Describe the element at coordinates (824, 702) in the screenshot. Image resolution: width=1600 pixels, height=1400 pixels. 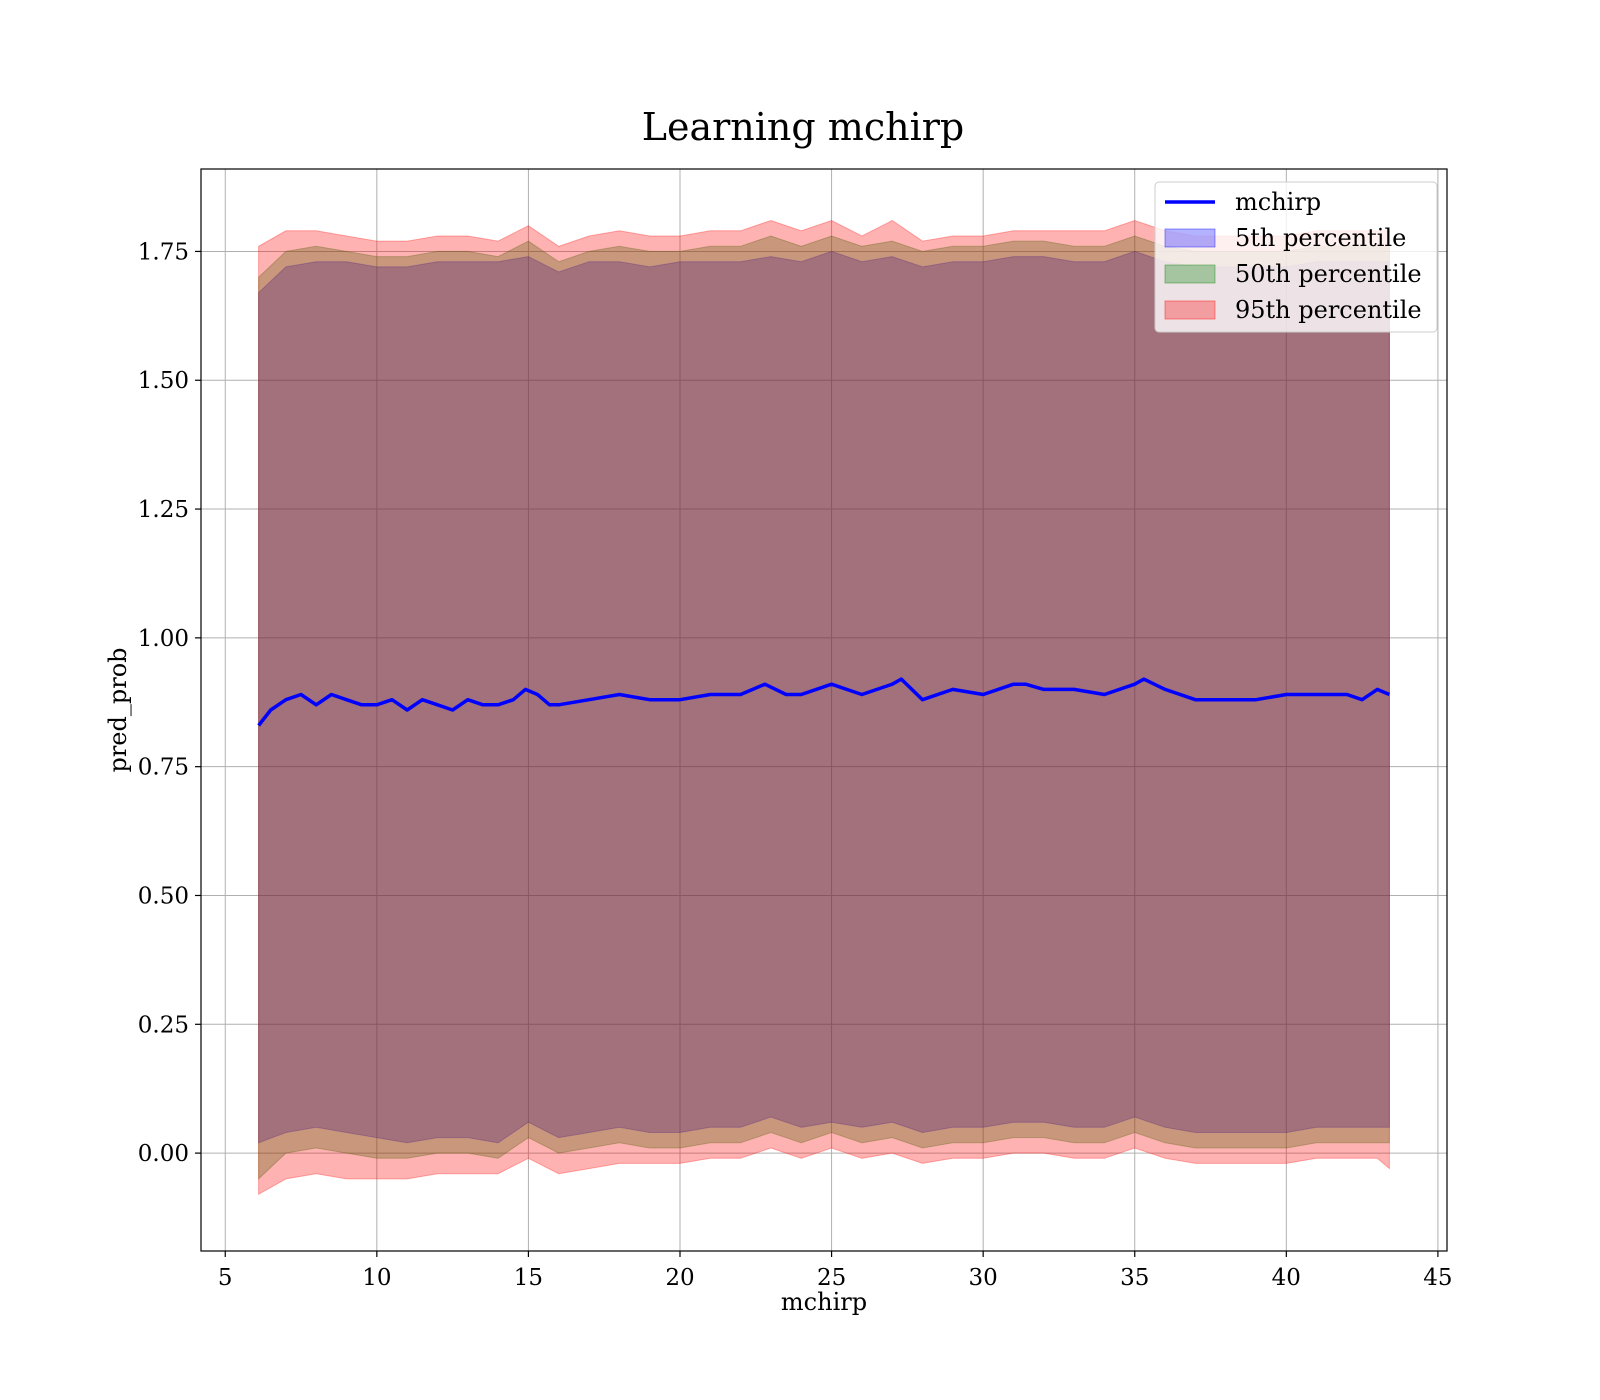
I see `series-line-mchirp` at that location.